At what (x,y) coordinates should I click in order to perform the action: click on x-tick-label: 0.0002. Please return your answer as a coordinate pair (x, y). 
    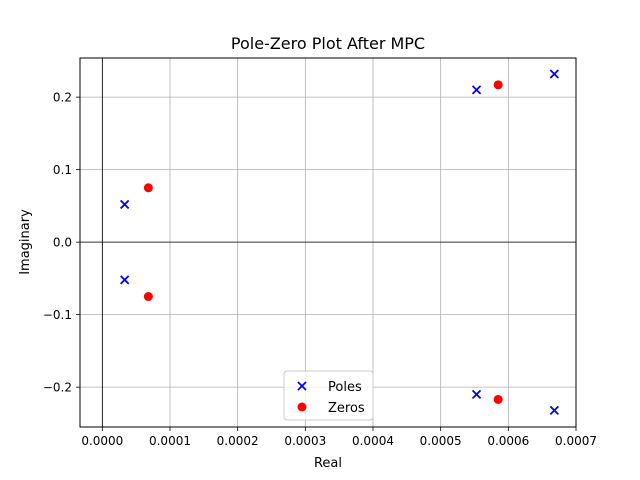
    Looking at the image, I should click on (238, 441).